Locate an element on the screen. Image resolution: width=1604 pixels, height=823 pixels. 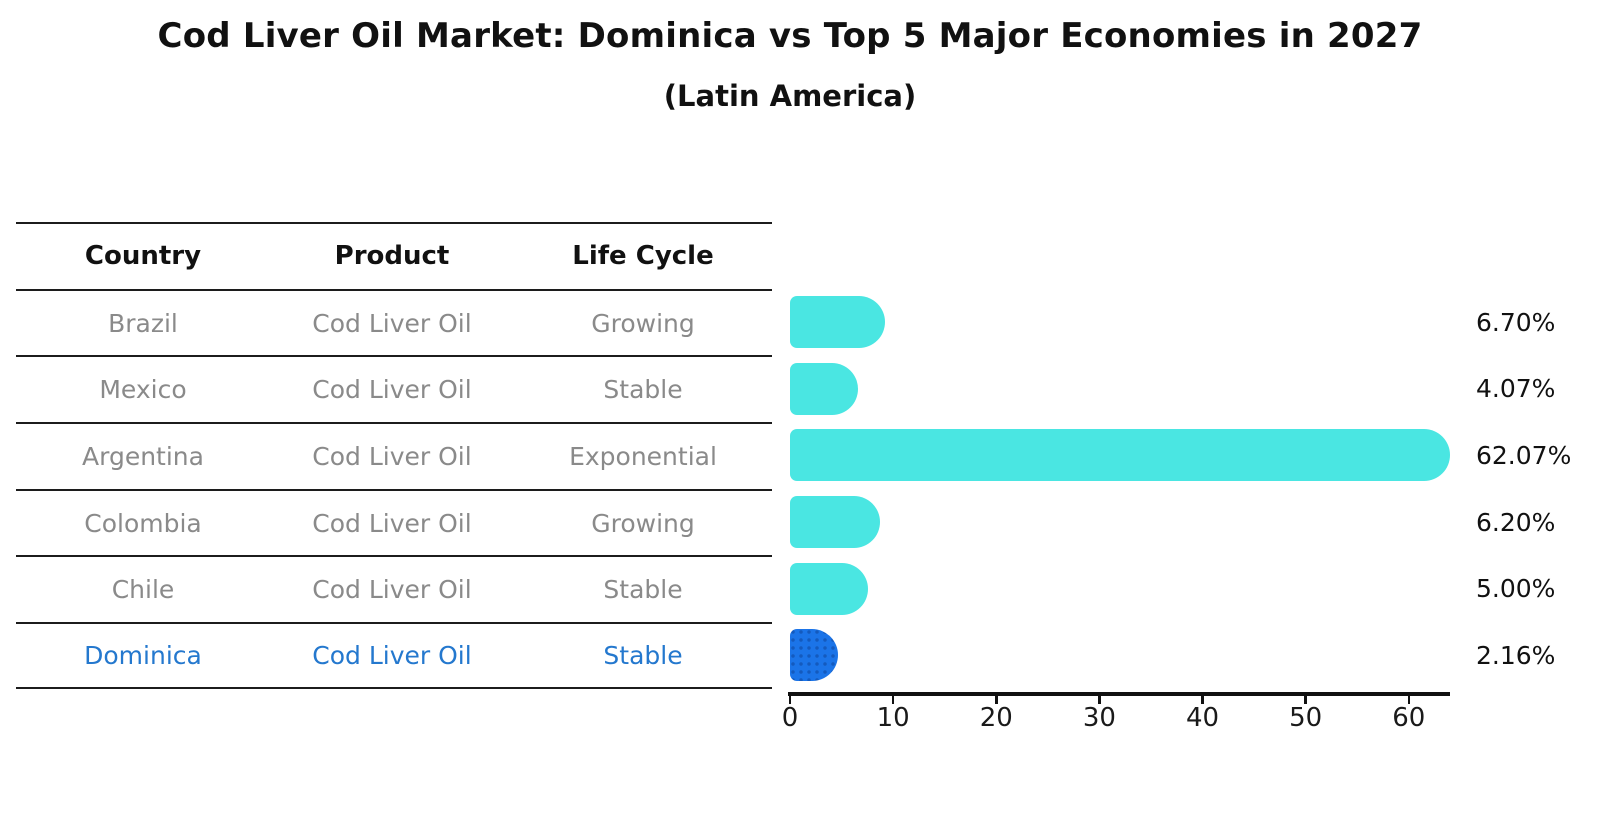
table-row-brazil: Brazil Cod Liver Oil Growing is located at coordinates (394, 322).